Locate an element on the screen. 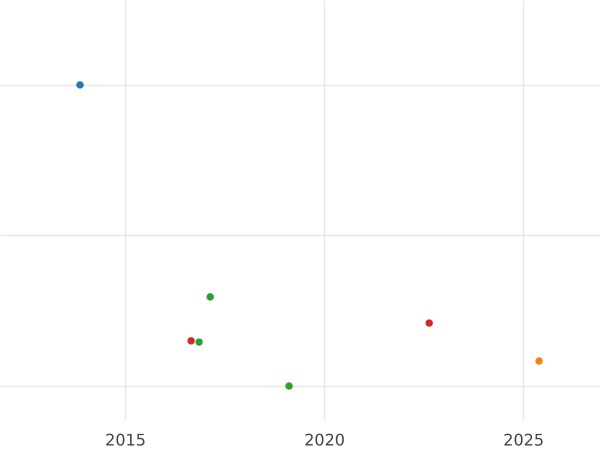 The width and height of the screenshot is (600, 450). x-tick-label: 2015 is located at coordinates (125, 440).